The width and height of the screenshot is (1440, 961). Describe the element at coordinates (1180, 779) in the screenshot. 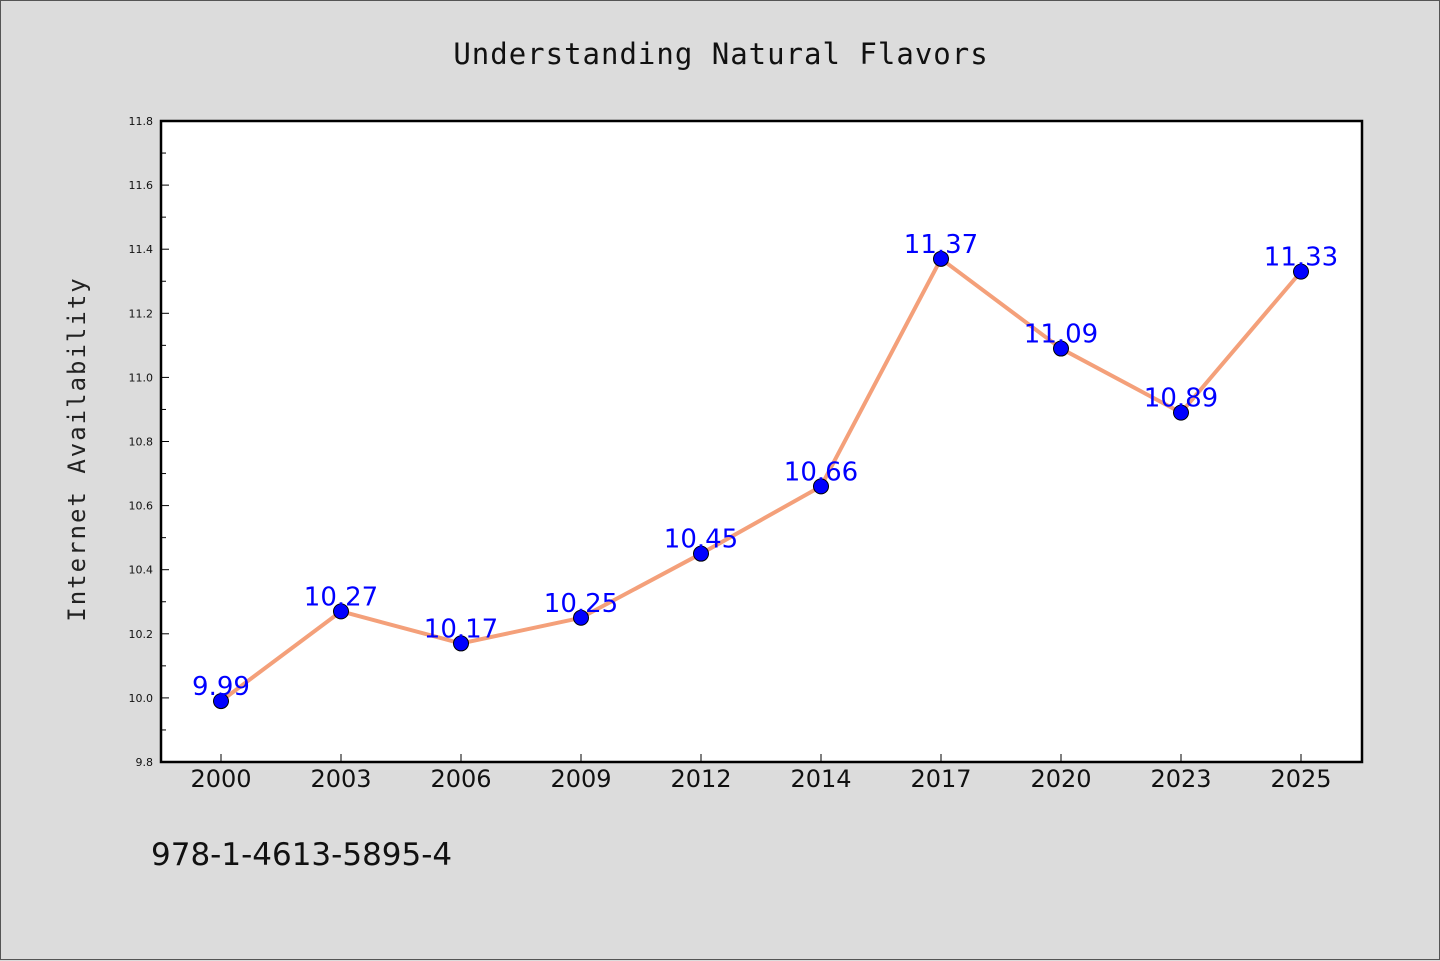

I see `x-tick-label: 2023` at that location.